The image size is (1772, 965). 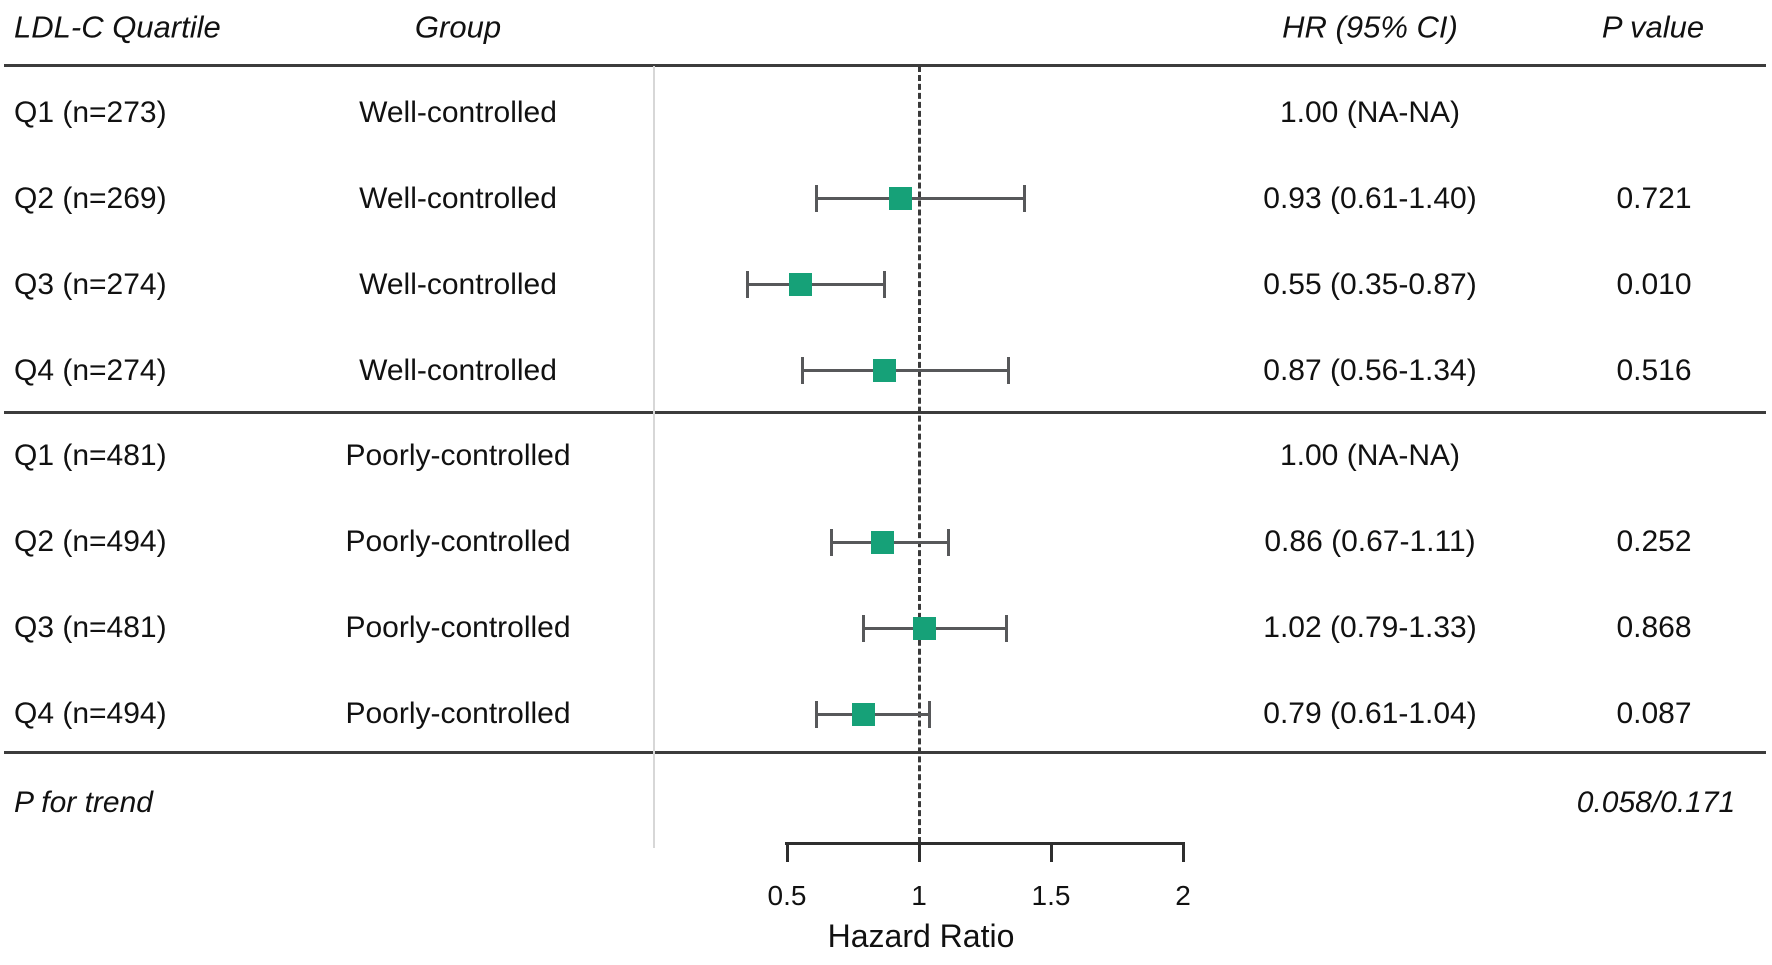 I want to click on x-axis-tick-label: 1.5, so click(x=1051, y=895).